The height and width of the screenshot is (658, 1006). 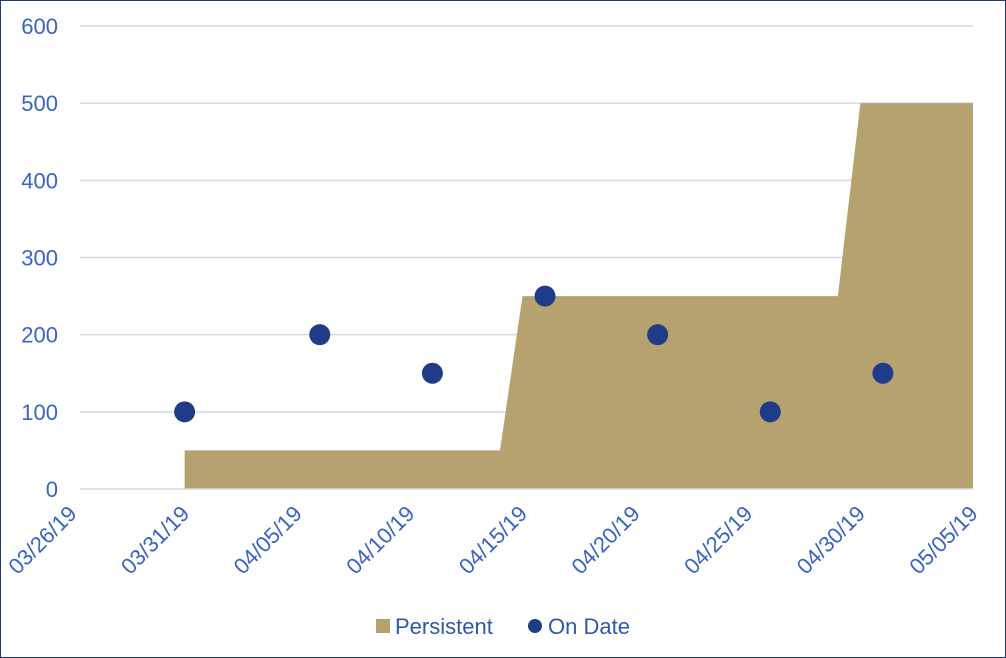 What do you see at coordinates (383, 626) in the screenshot?
I see `legend-swatch-persistent` at bounding box center [383, 626].